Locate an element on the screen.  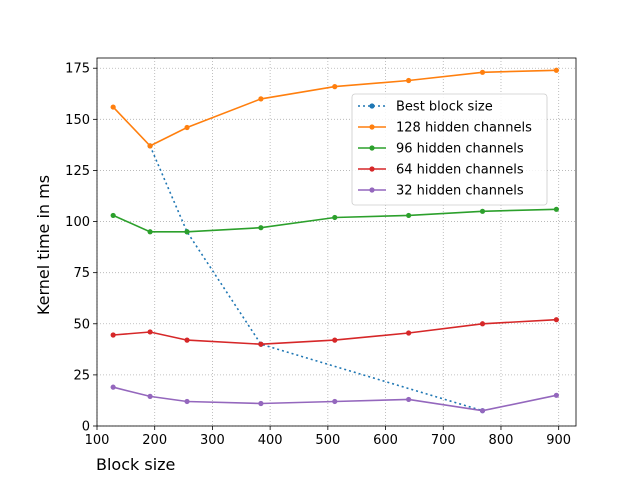
y-axis-label: Kernel time in ms is located at coordinates (43, 245).